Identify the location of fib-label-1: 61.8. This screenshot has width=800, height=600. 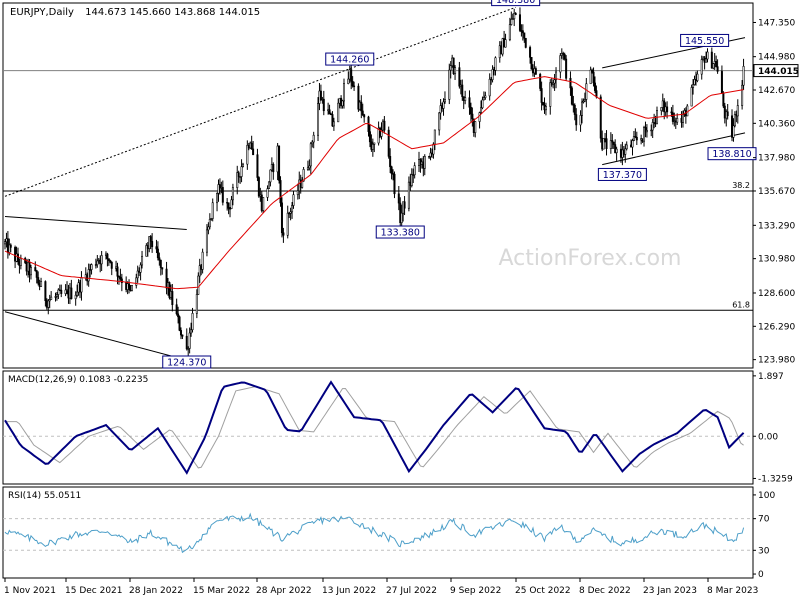
(741, 304).